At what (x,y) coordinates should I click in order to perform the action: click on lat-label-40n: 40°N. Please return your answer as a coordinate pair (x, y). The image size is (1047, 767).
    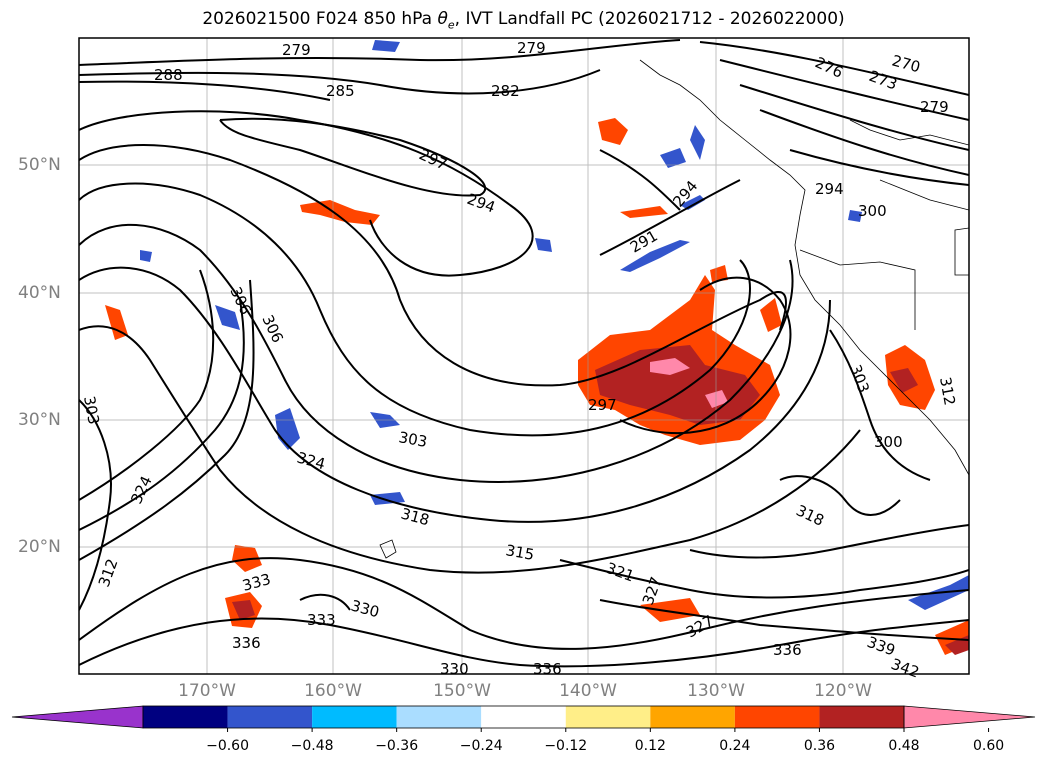
    Looking at the image, I should click on (39, 293).